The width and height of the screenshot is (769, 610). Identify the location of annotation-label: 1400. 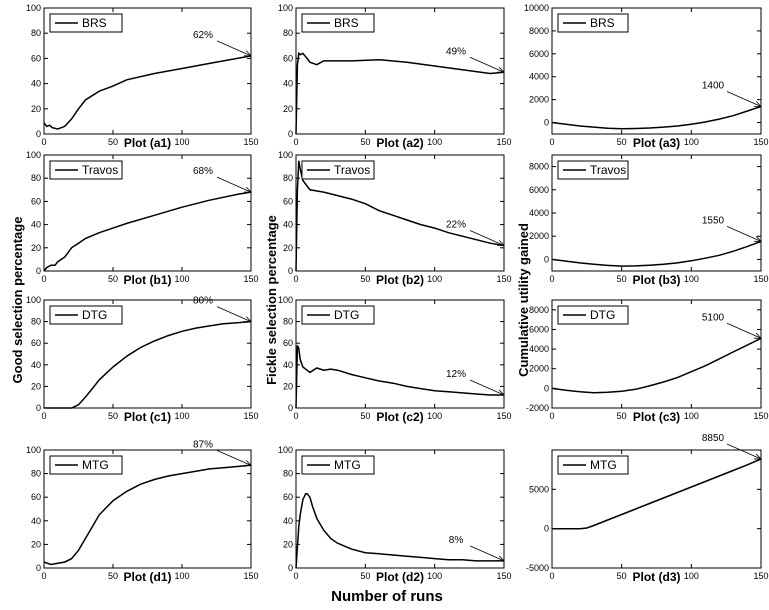
(713, 86).